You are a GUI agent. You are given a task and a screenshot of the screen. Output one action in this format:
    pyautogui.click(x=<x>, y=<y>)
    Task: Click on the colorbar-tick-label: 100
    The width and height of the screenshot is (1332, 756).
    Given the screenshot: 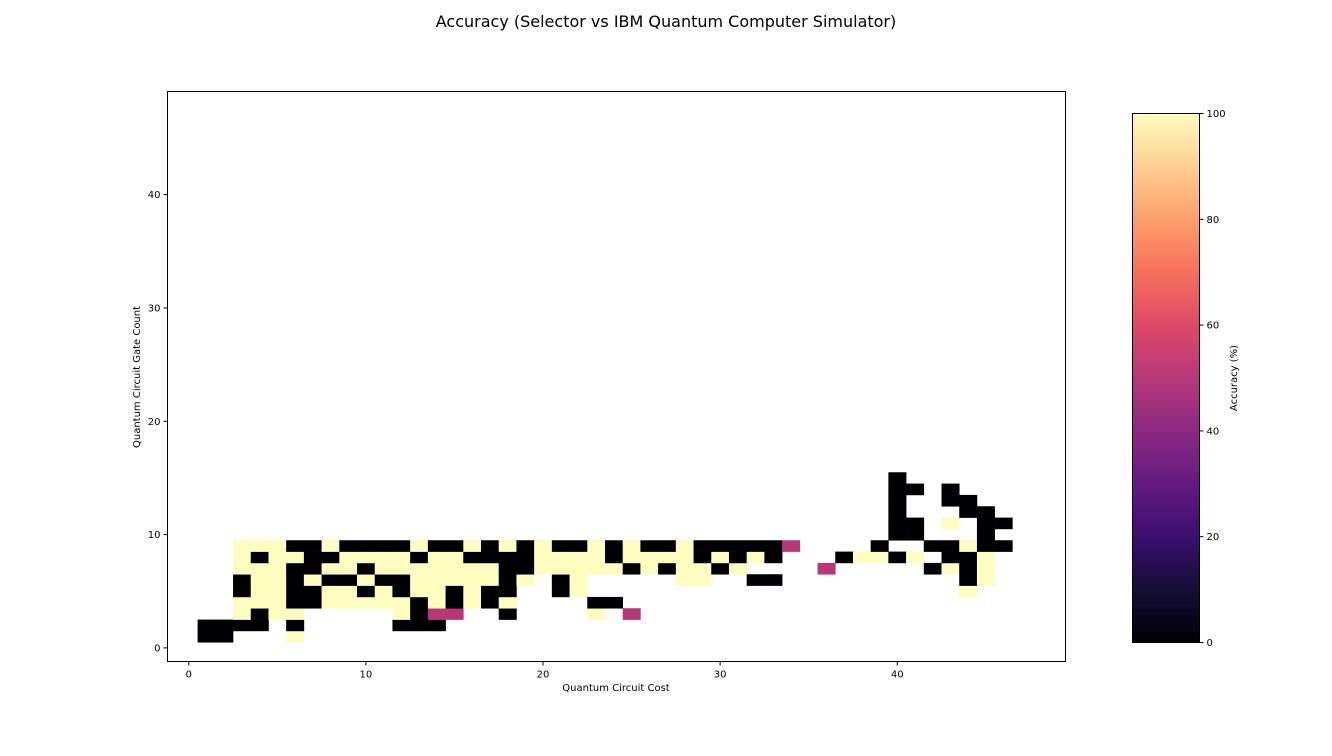 What is the action you would take?
    pyautogui.click(x=1216, y=114)
    